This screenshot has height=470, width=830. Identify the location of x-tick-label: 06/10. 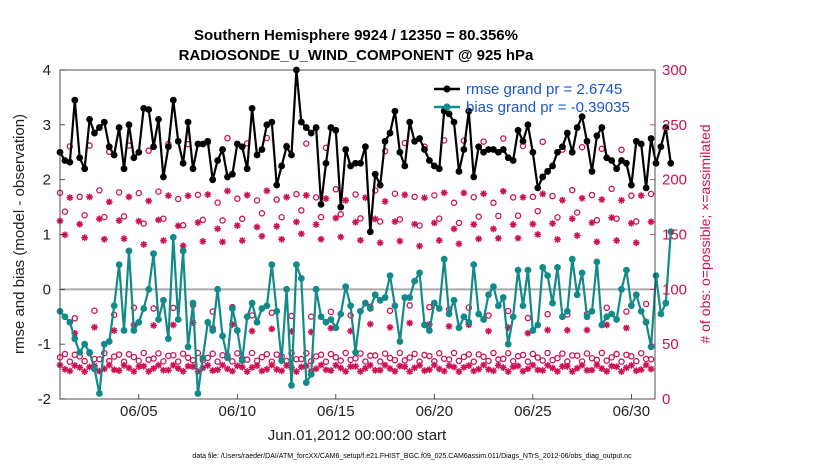
(238, 411).